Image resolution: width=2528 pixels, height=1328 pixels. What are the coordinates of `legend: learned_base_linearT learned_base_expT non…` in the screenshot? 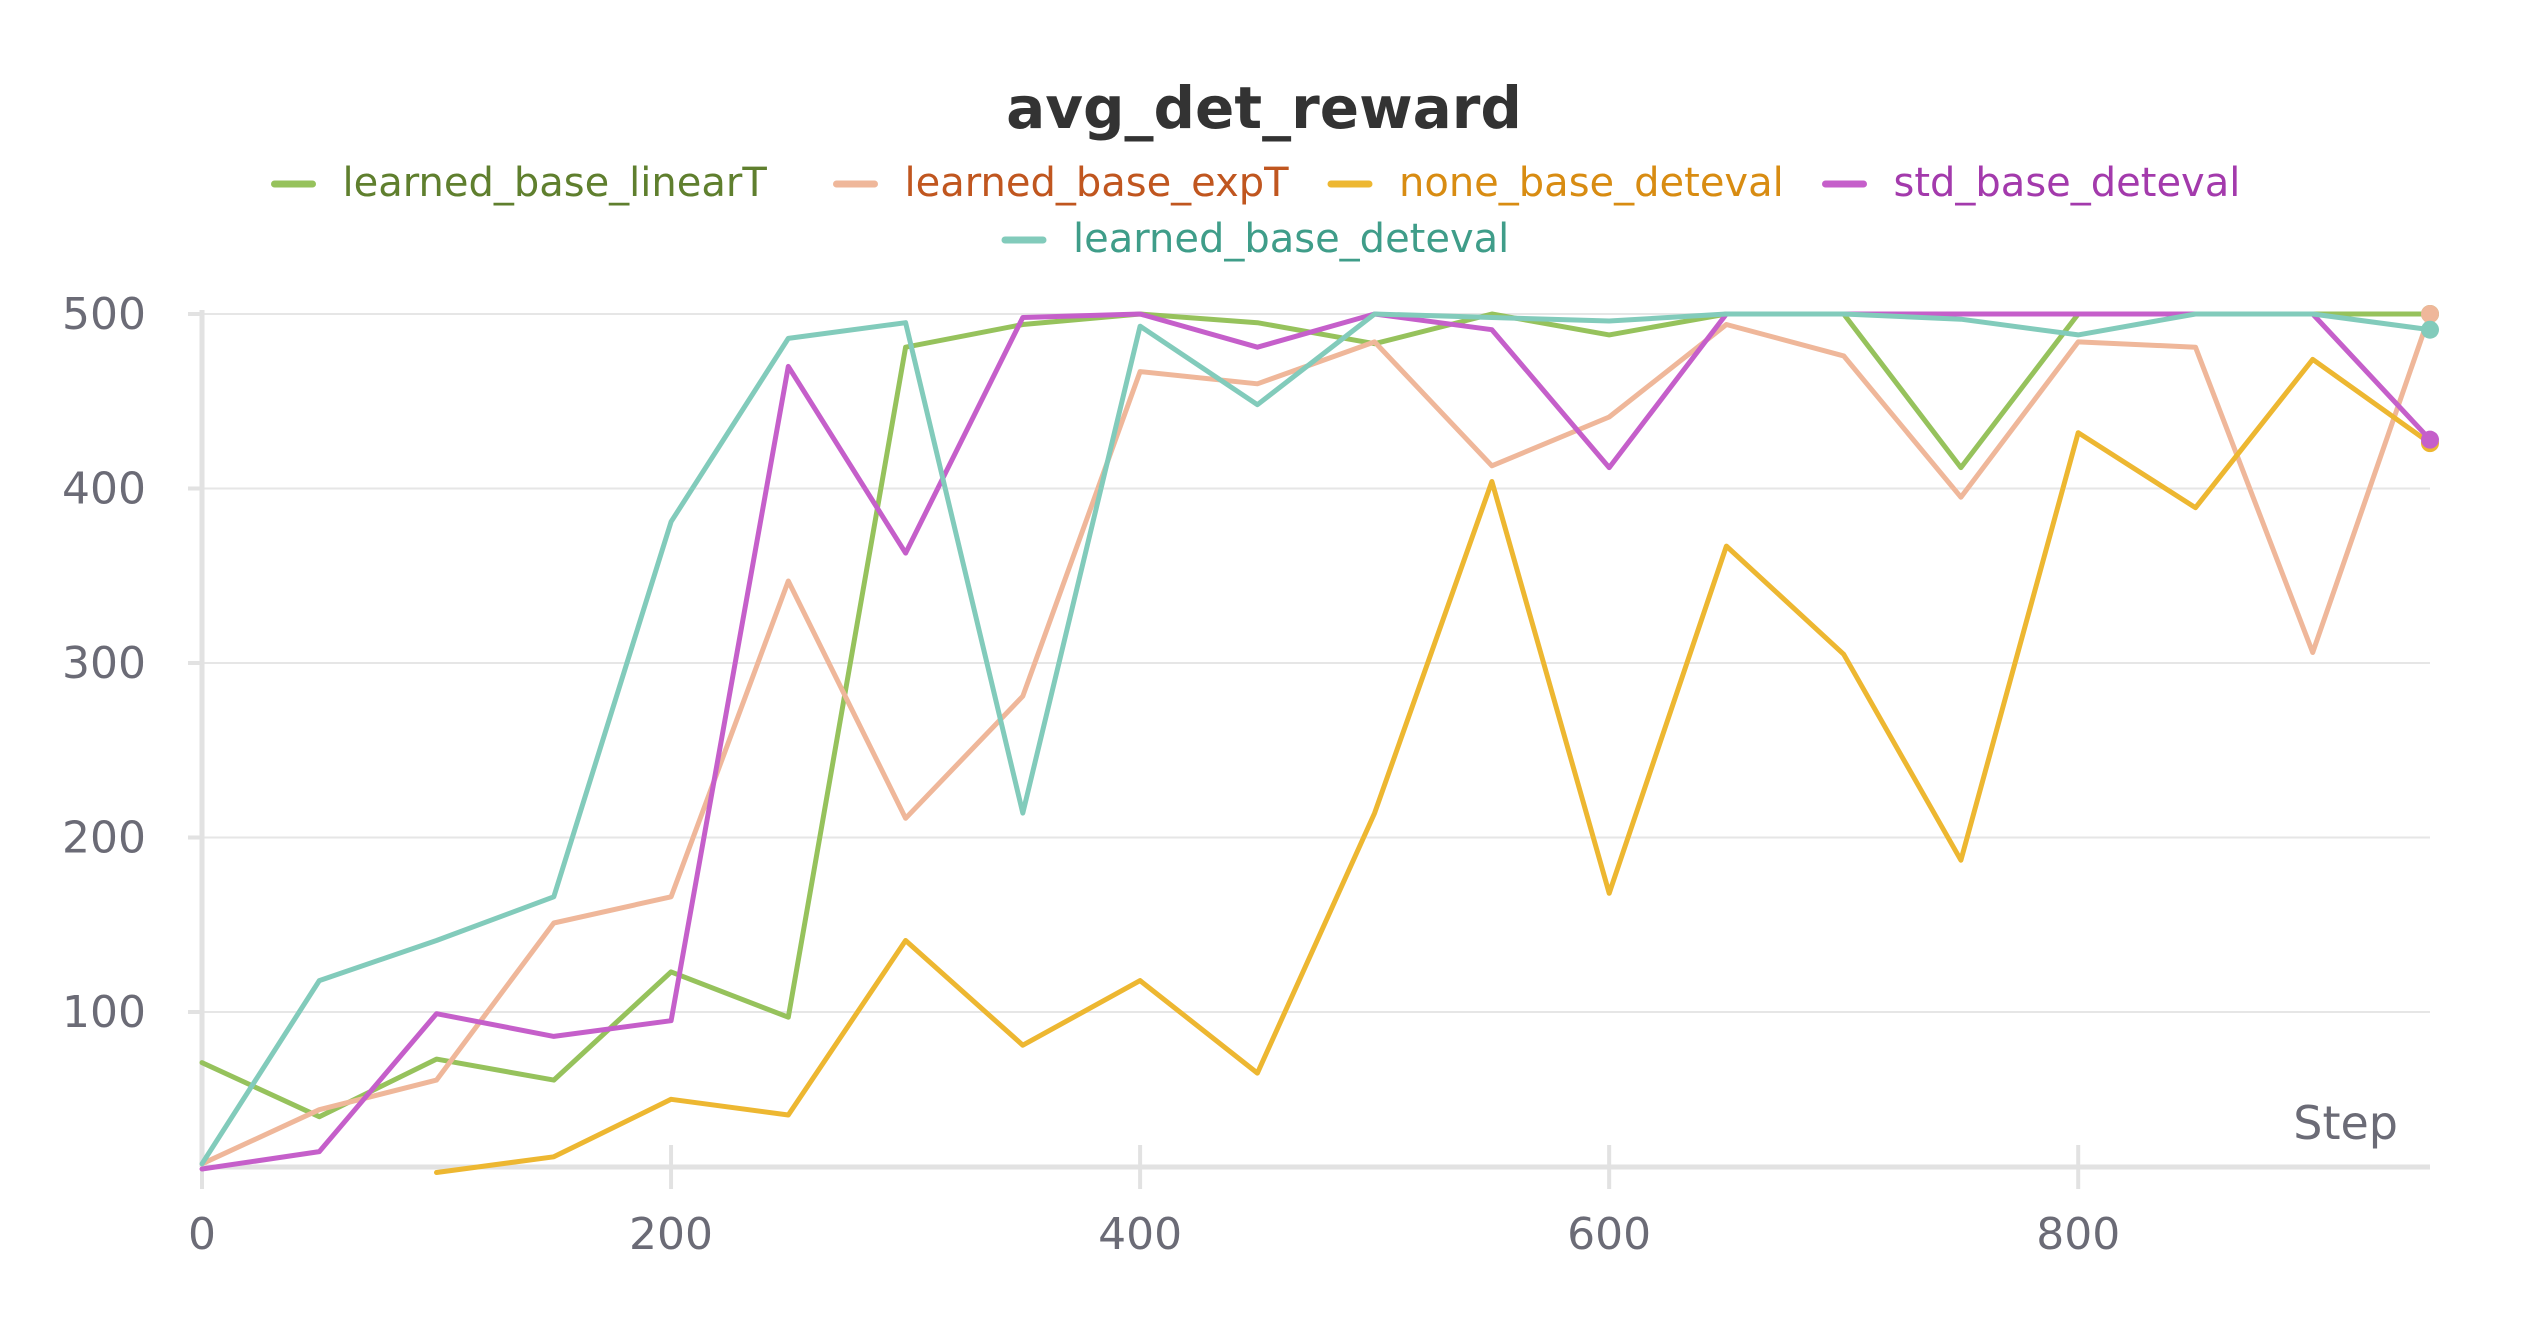 It's located at (1256, 211).